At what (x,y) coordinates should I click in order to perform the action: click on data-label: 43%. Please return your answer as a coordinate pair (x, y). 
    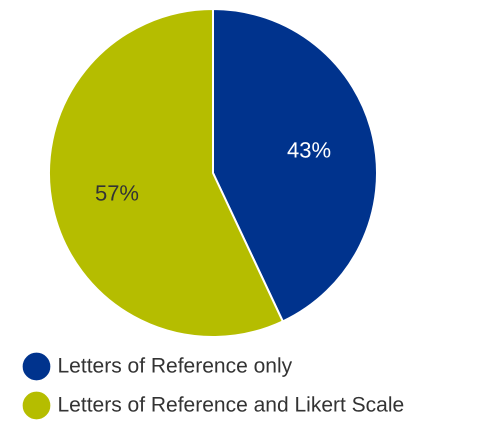
    Looking at the image, I should click on (309, 150).